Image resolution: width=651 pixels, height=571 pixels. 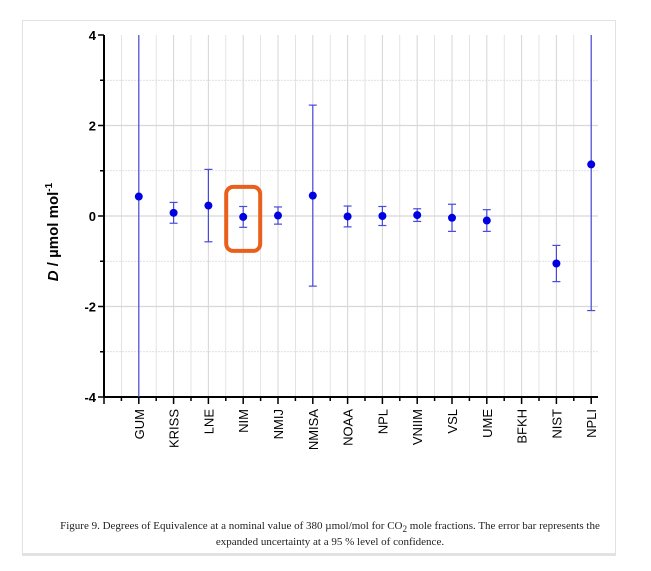 I want to click on data-point-npli, so click(x=591, y=173).